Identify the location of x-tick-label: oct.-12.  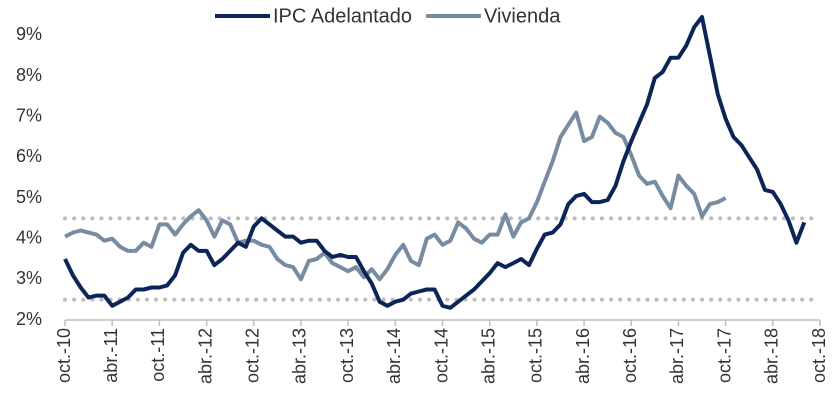
(253, 355).